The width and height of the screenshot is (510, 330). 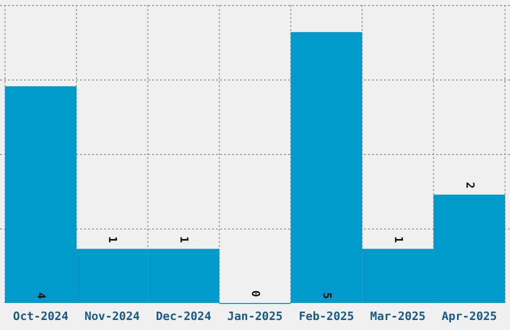 I want to click on data-label: 4, so click(x=41, y=296).